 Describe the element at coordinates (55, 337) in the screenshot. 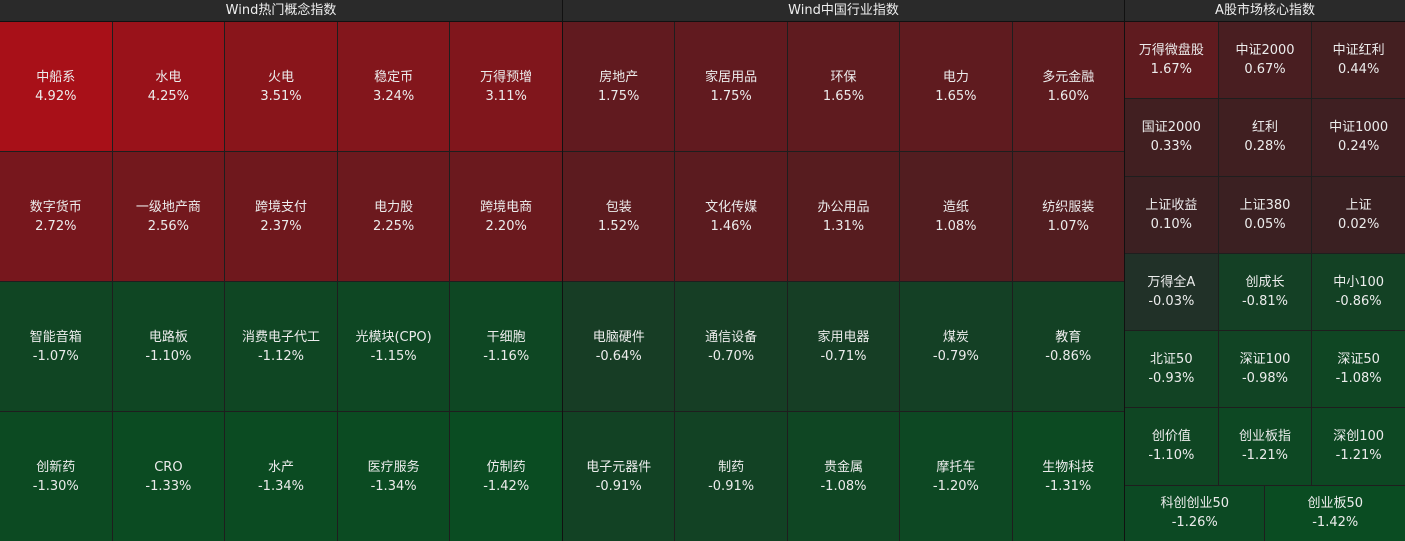

I see `tile-name: 智能音箱` at that location.